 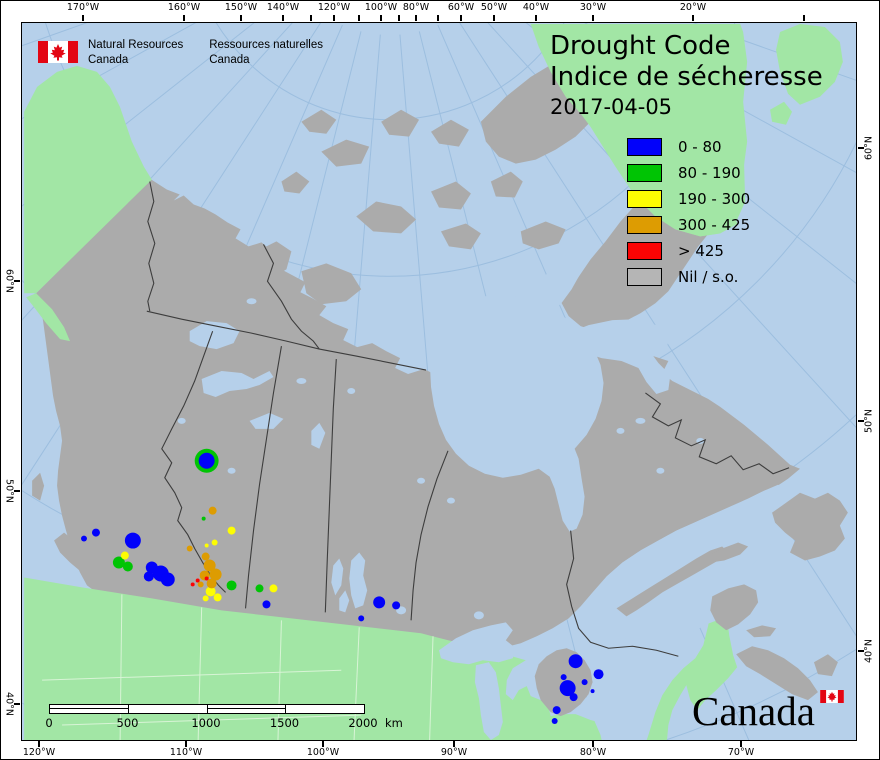 I want to click on legend-label: > 425, so click(x=701, y=251).